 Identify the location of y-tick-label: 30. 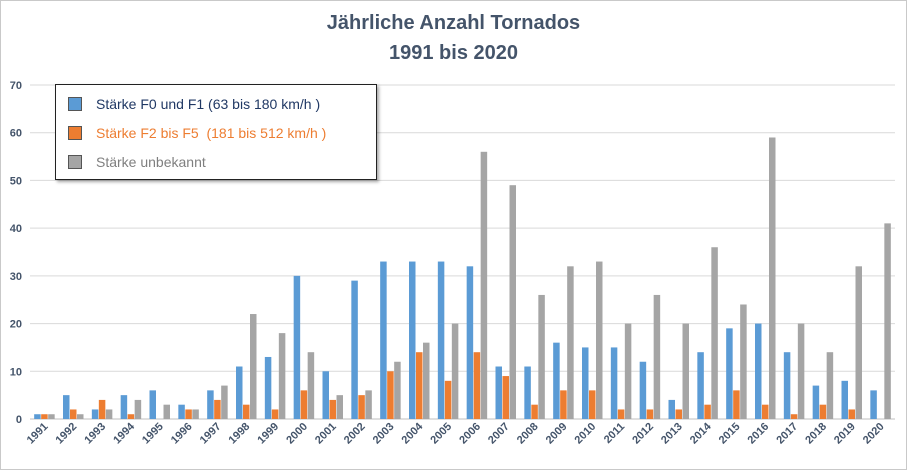
(16, 277).